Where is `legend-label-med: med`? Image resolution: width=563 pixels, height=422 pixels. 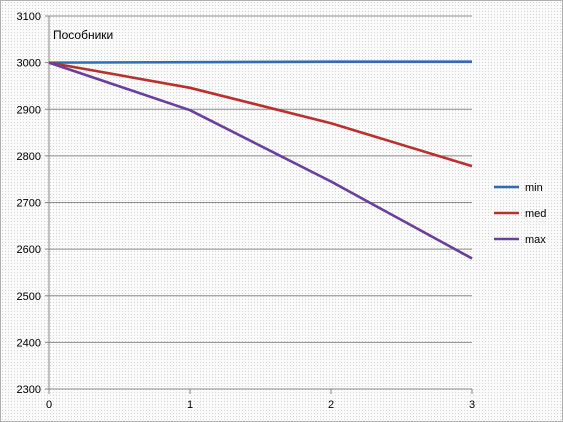
legend-label-med: med is located at coordinates (535, 214).